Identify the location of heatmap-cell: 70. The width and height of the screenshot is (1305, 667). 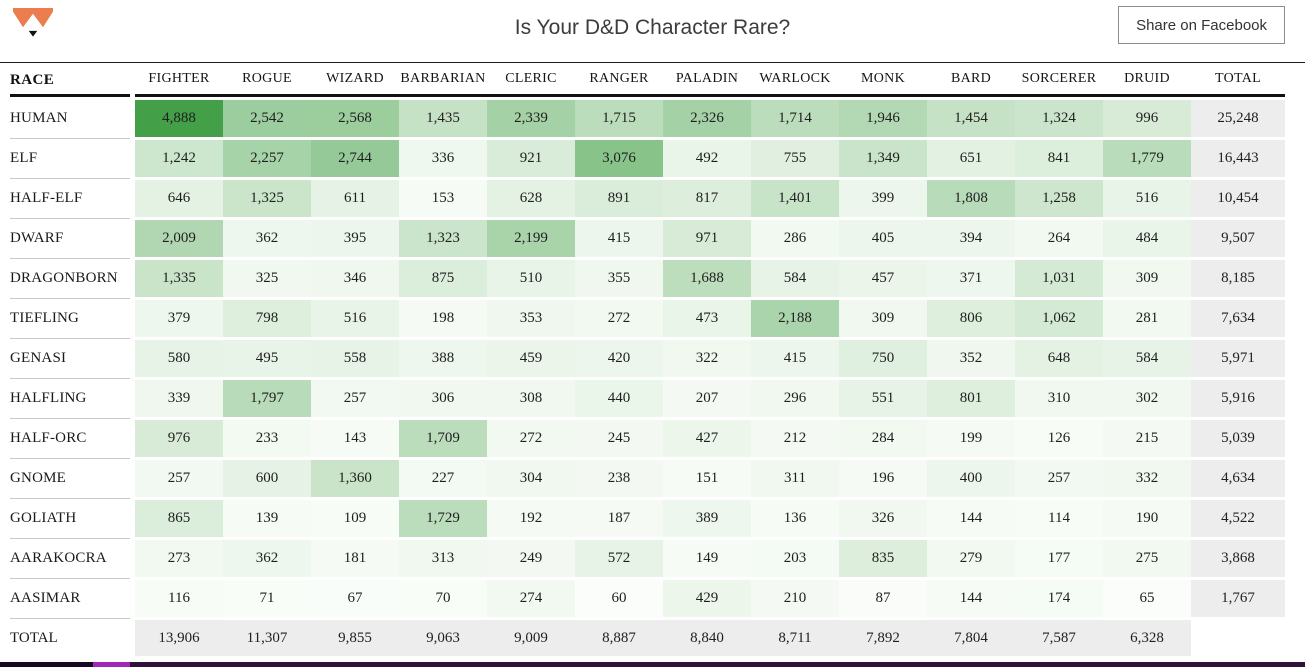
(443, 598).